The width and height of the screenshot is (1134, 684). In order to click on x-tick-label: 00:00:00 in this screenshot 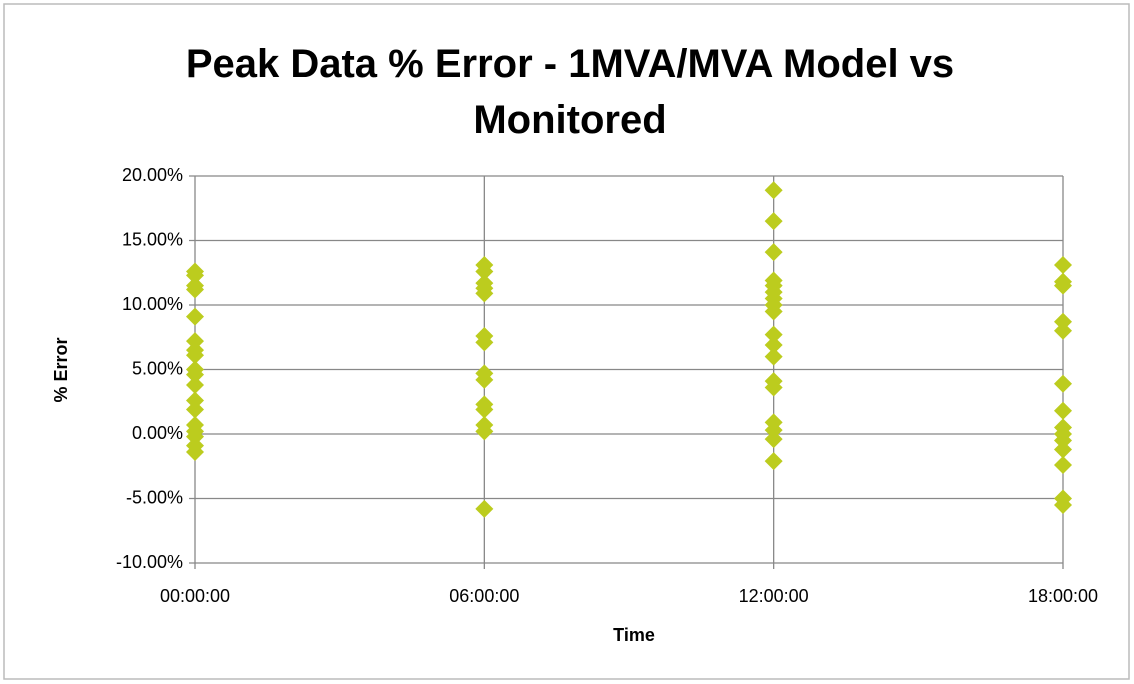, I will do `click(195, 596)`.